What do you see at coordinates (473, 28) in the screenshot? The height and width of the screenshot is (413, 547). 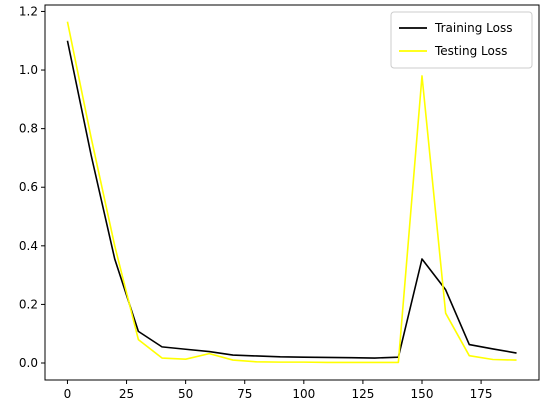 I see `legend-label-training-loss: Training Loss` at bounding box center [473, 28].